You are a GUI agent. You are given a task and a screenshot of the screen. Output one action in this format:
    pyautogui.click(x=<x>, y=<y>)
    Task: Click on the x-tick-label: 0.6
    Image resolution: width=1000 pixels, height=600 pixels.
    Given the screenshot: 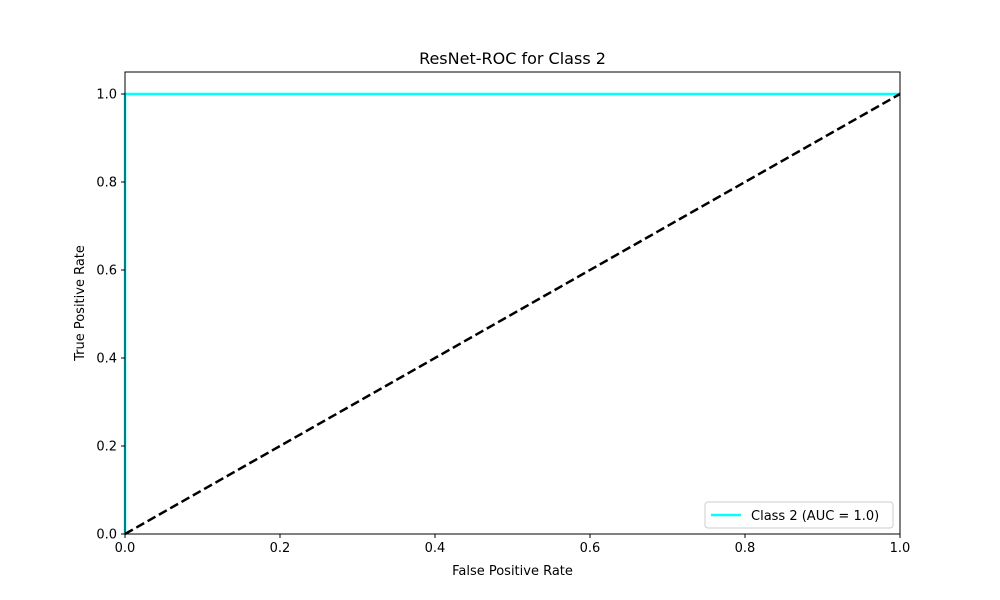 What is the action you would take?
    pyautogui.click(x=590, y=548)
    